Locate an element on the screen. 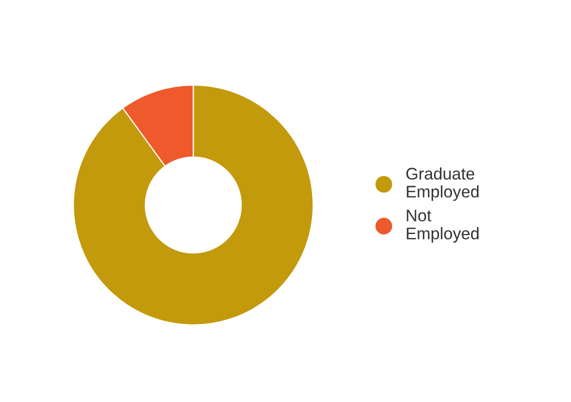  legend-label: Graduate Employed is located at coordinates (442, 184).